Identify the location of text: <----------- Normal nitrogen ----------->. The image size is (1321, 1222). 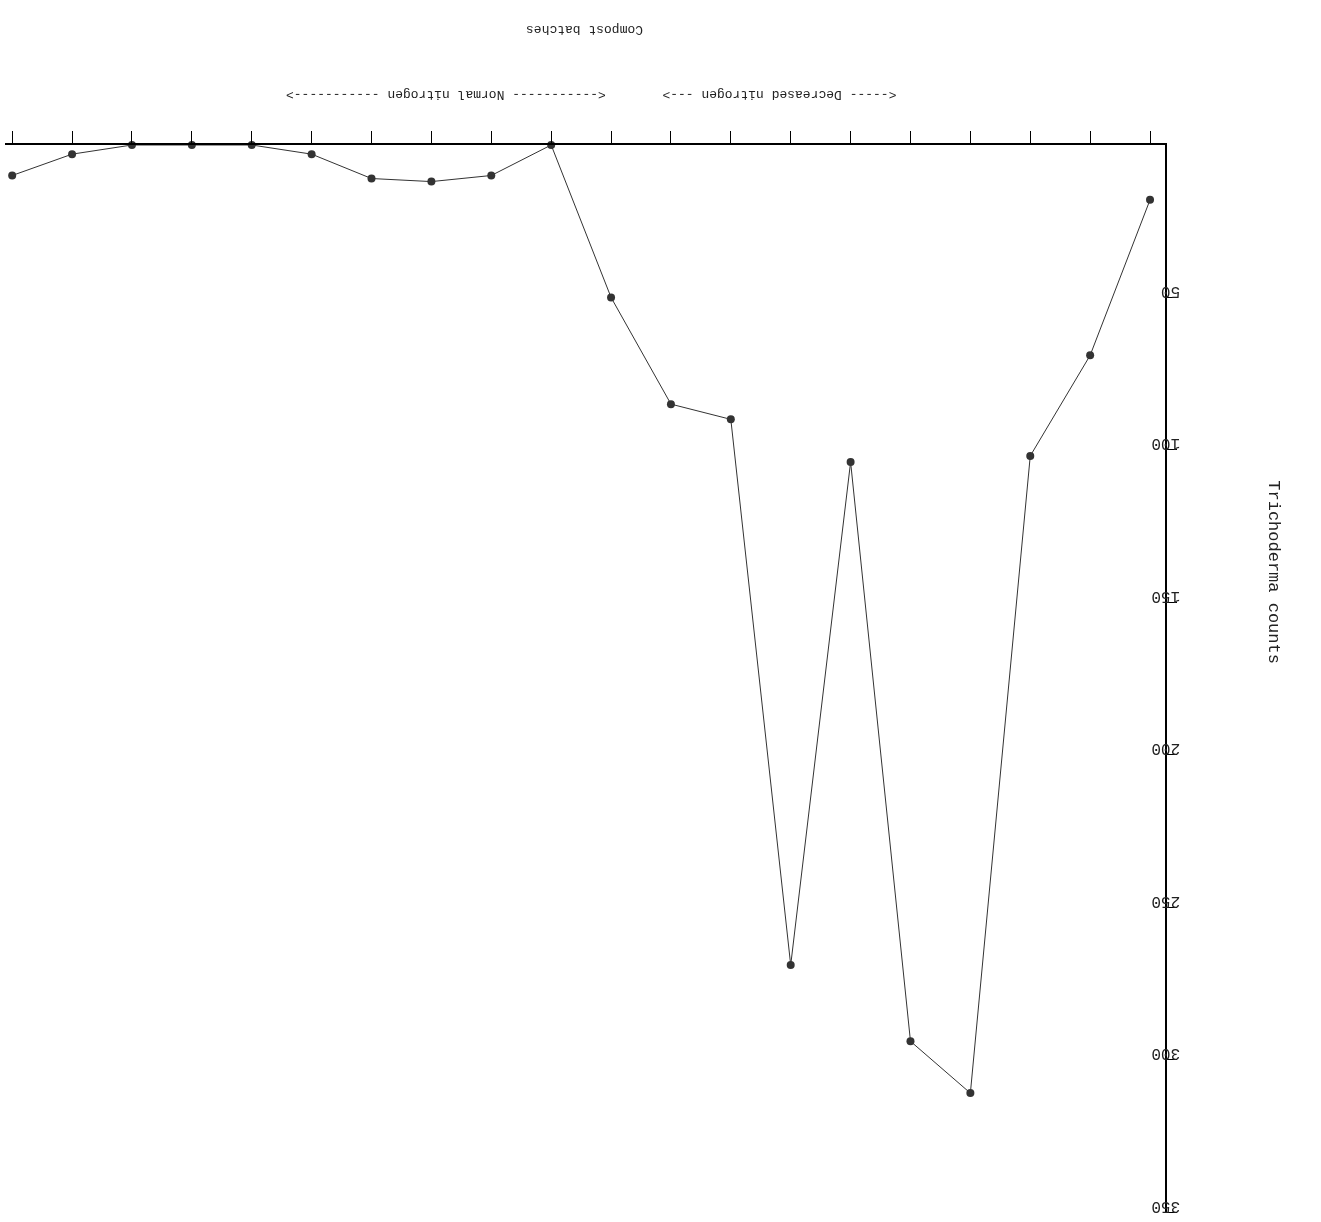
(445, 94).